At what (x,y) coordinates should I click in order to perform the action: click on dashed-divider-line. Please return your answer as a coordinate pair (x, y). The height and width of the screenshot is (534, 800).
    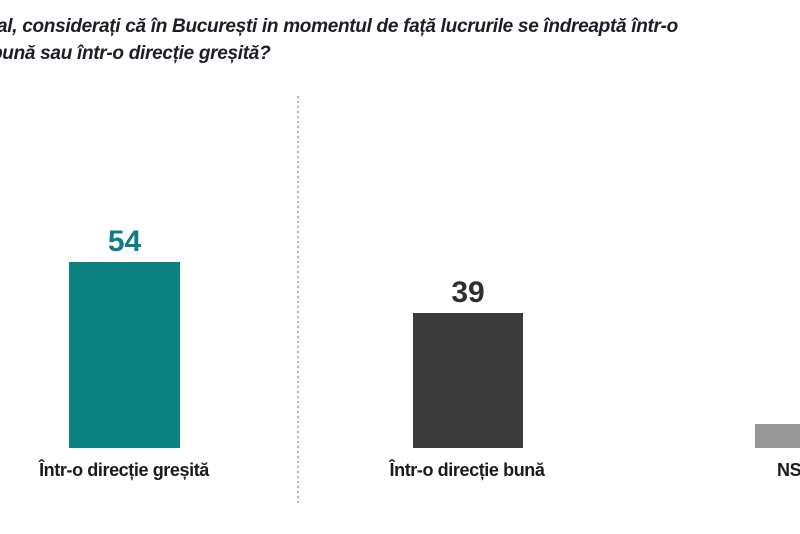
    Looking at the image, I should click on (298, 301).